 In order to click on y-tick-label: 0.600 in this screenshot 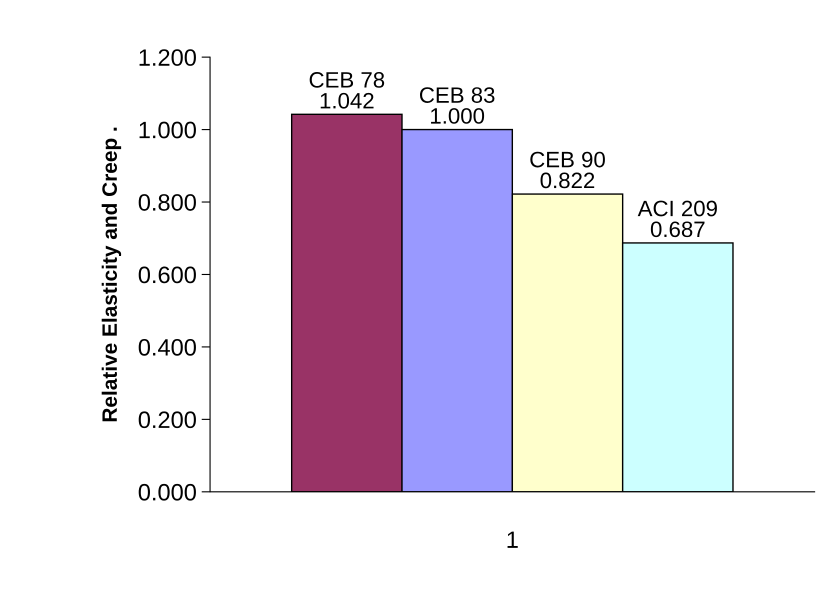, I will do `click(167, 275)`.